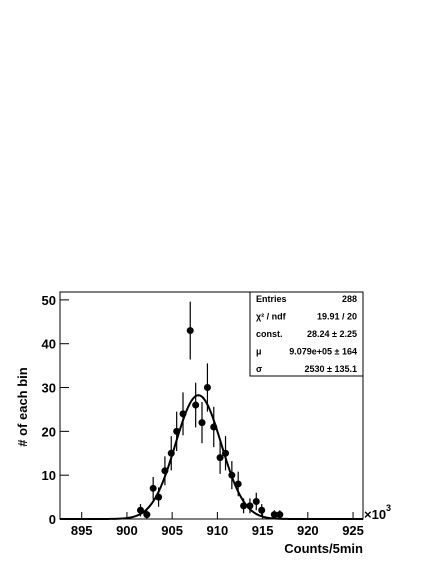 The width and height of the screenshot is (436, 564). I want to click on stat-value: 28.24 ± 2.25, so click(332, 334).